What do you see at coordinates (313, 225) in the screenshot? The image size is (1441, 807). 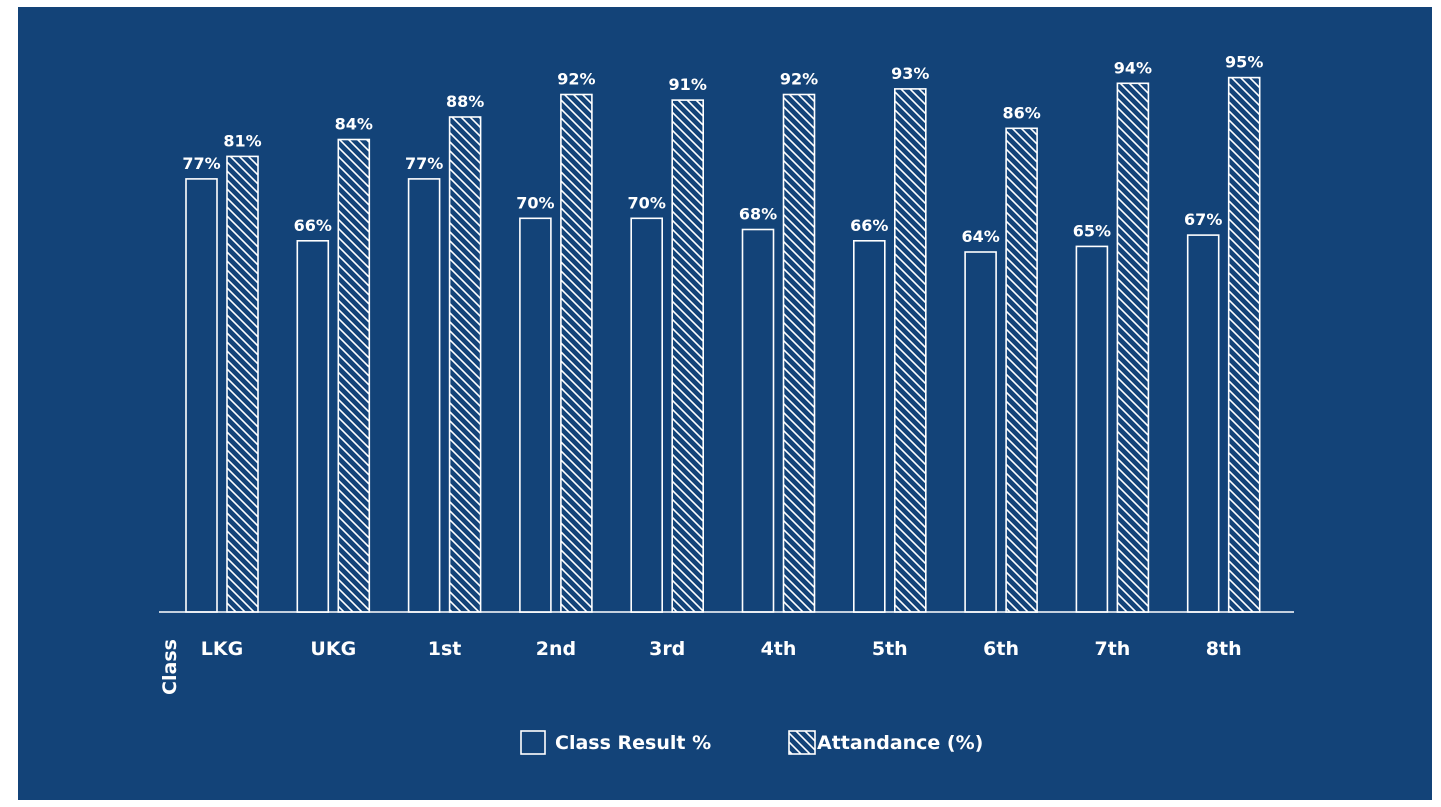 I see `value-label-class-result-ukg: 66%` at bounding box center [313, 225].